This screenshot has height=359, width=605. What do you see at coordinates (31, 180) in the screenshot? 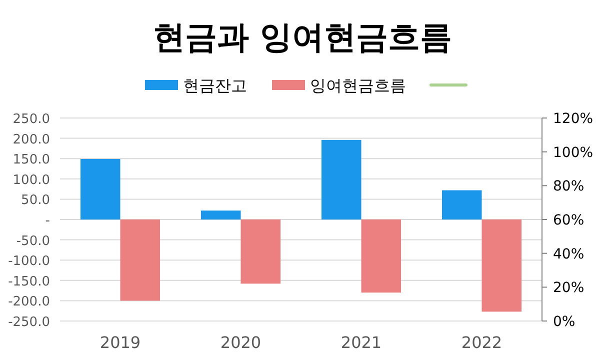
I see `y-tick-label: 100.0` at bounding box center [31, 180].